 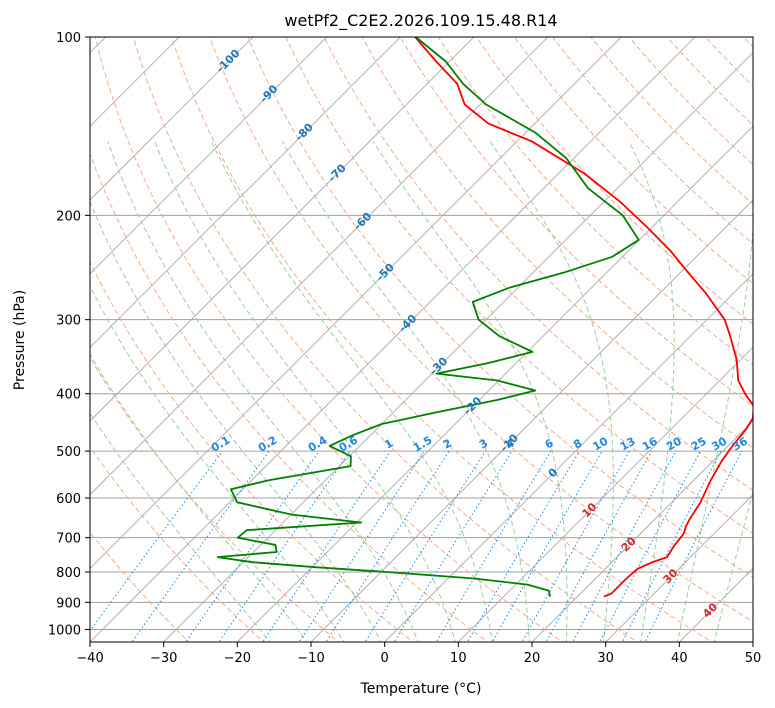 What do you see at coordinates (553, 472) in the screenshot?
I see `dry-adiabat-label: 0` at bounding box center [553, 472].